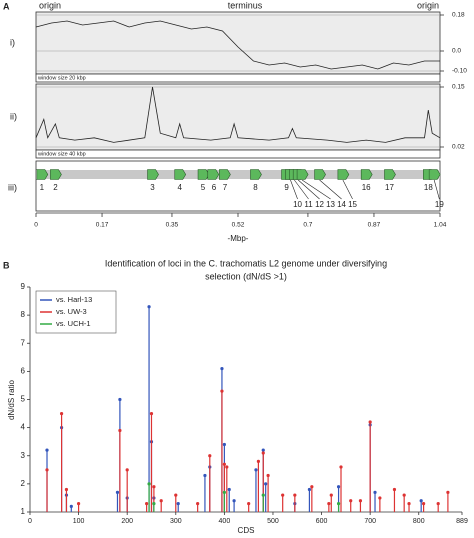  Describe the element at coordinates (180, 187) in the screenshot. I see `gene-label: 4` at that location.